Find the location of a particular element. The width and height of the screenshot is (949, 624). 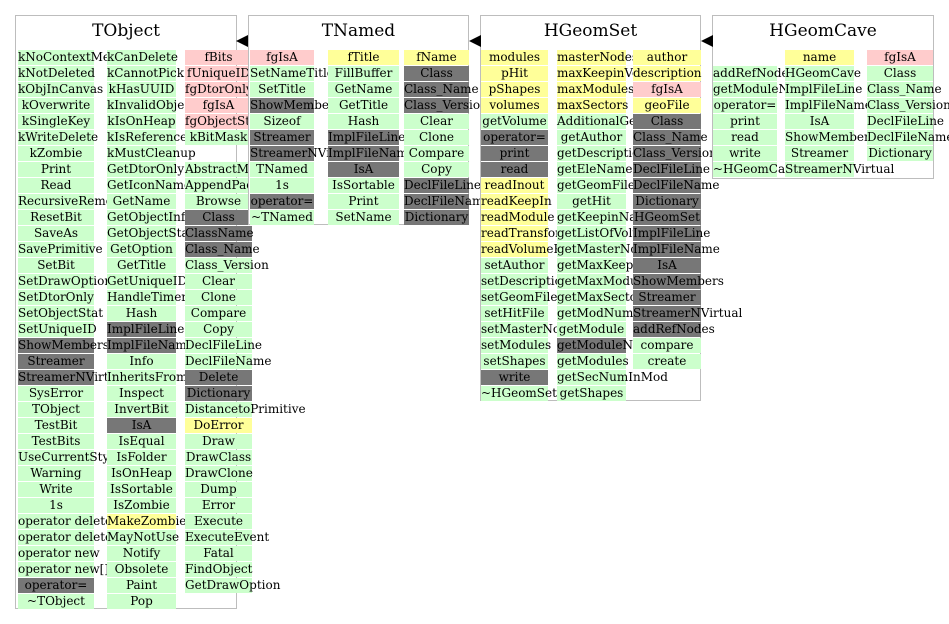

member-cell: SetTitle is located at coordinates (282, 89).